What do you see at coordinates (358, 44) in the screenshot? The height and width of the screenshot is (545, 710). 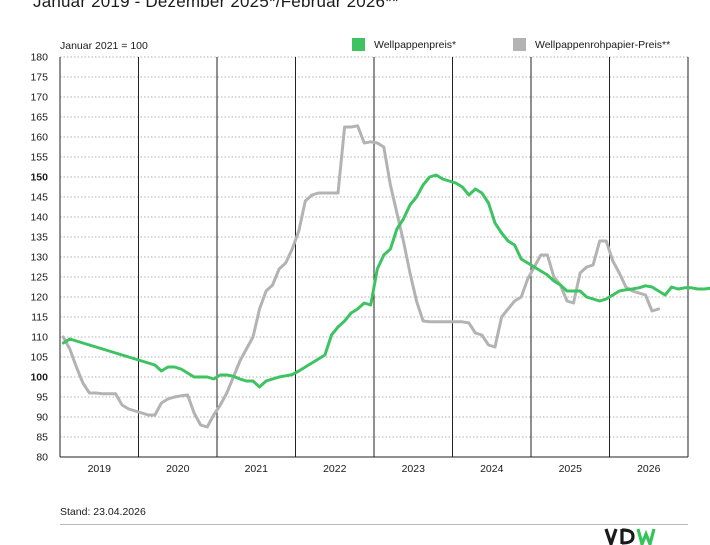 I see `legend-swatch-green` at bounding box center [358, 44].